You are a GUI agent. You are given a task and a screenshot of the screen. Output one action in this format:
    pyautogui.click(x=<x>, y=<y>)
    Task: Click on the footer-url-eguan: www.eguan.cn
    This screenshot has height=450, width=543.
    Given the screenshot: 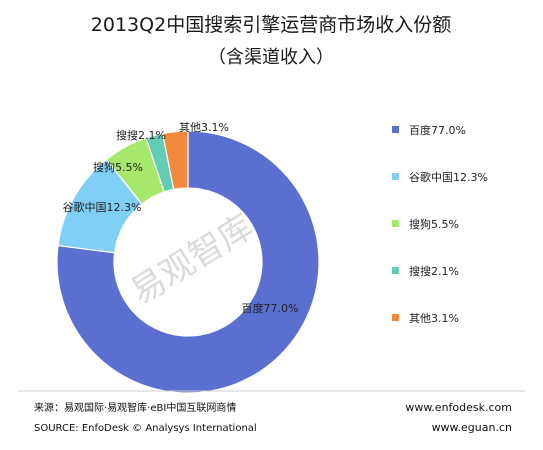 What is the action you would take?
    pyautogui.click(x=472, y=427)
    